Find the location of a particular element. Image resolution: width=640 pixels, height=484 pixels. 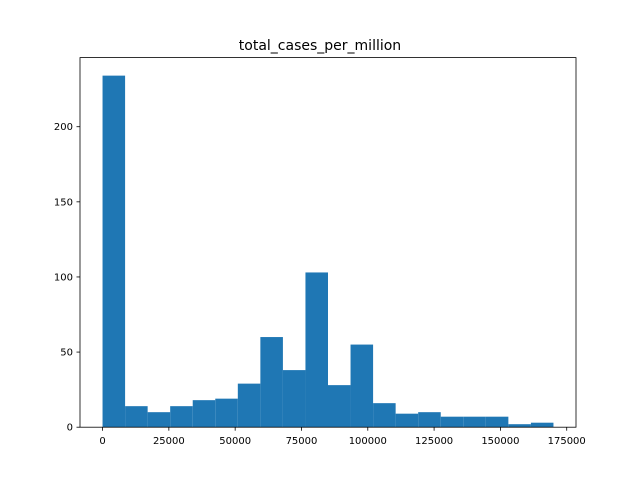

x-tick-label: 25000 is located at coordinates (169, 441).